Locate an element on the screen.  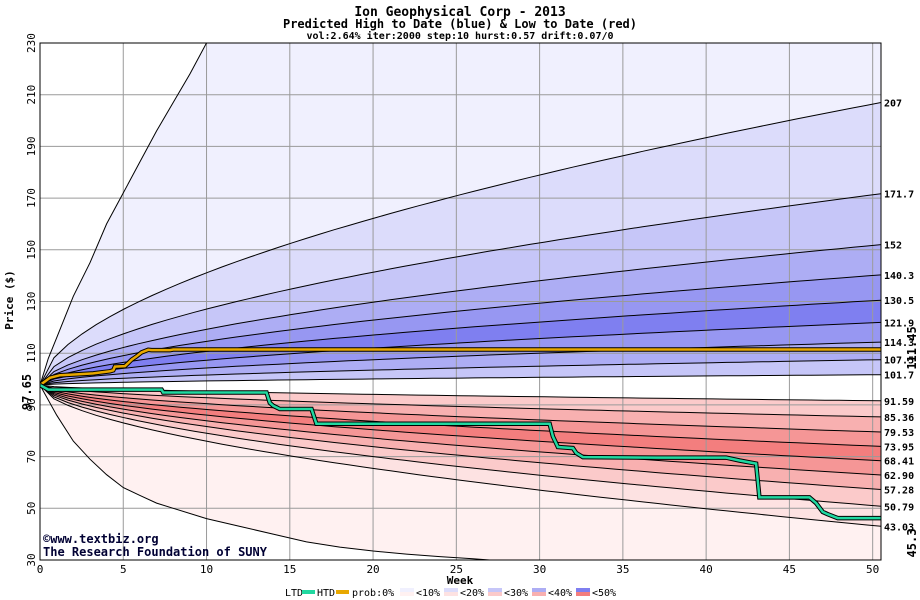
x-tick-30: 30 is located at coordinates (539, 569).